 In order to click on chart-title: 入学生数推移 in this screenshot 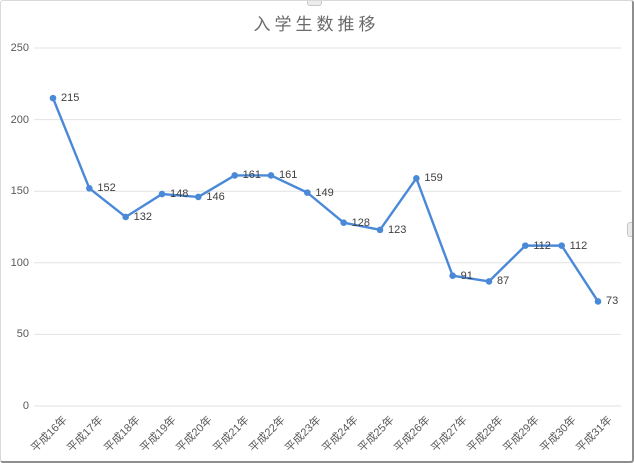, I will do `click(316, 24)`.